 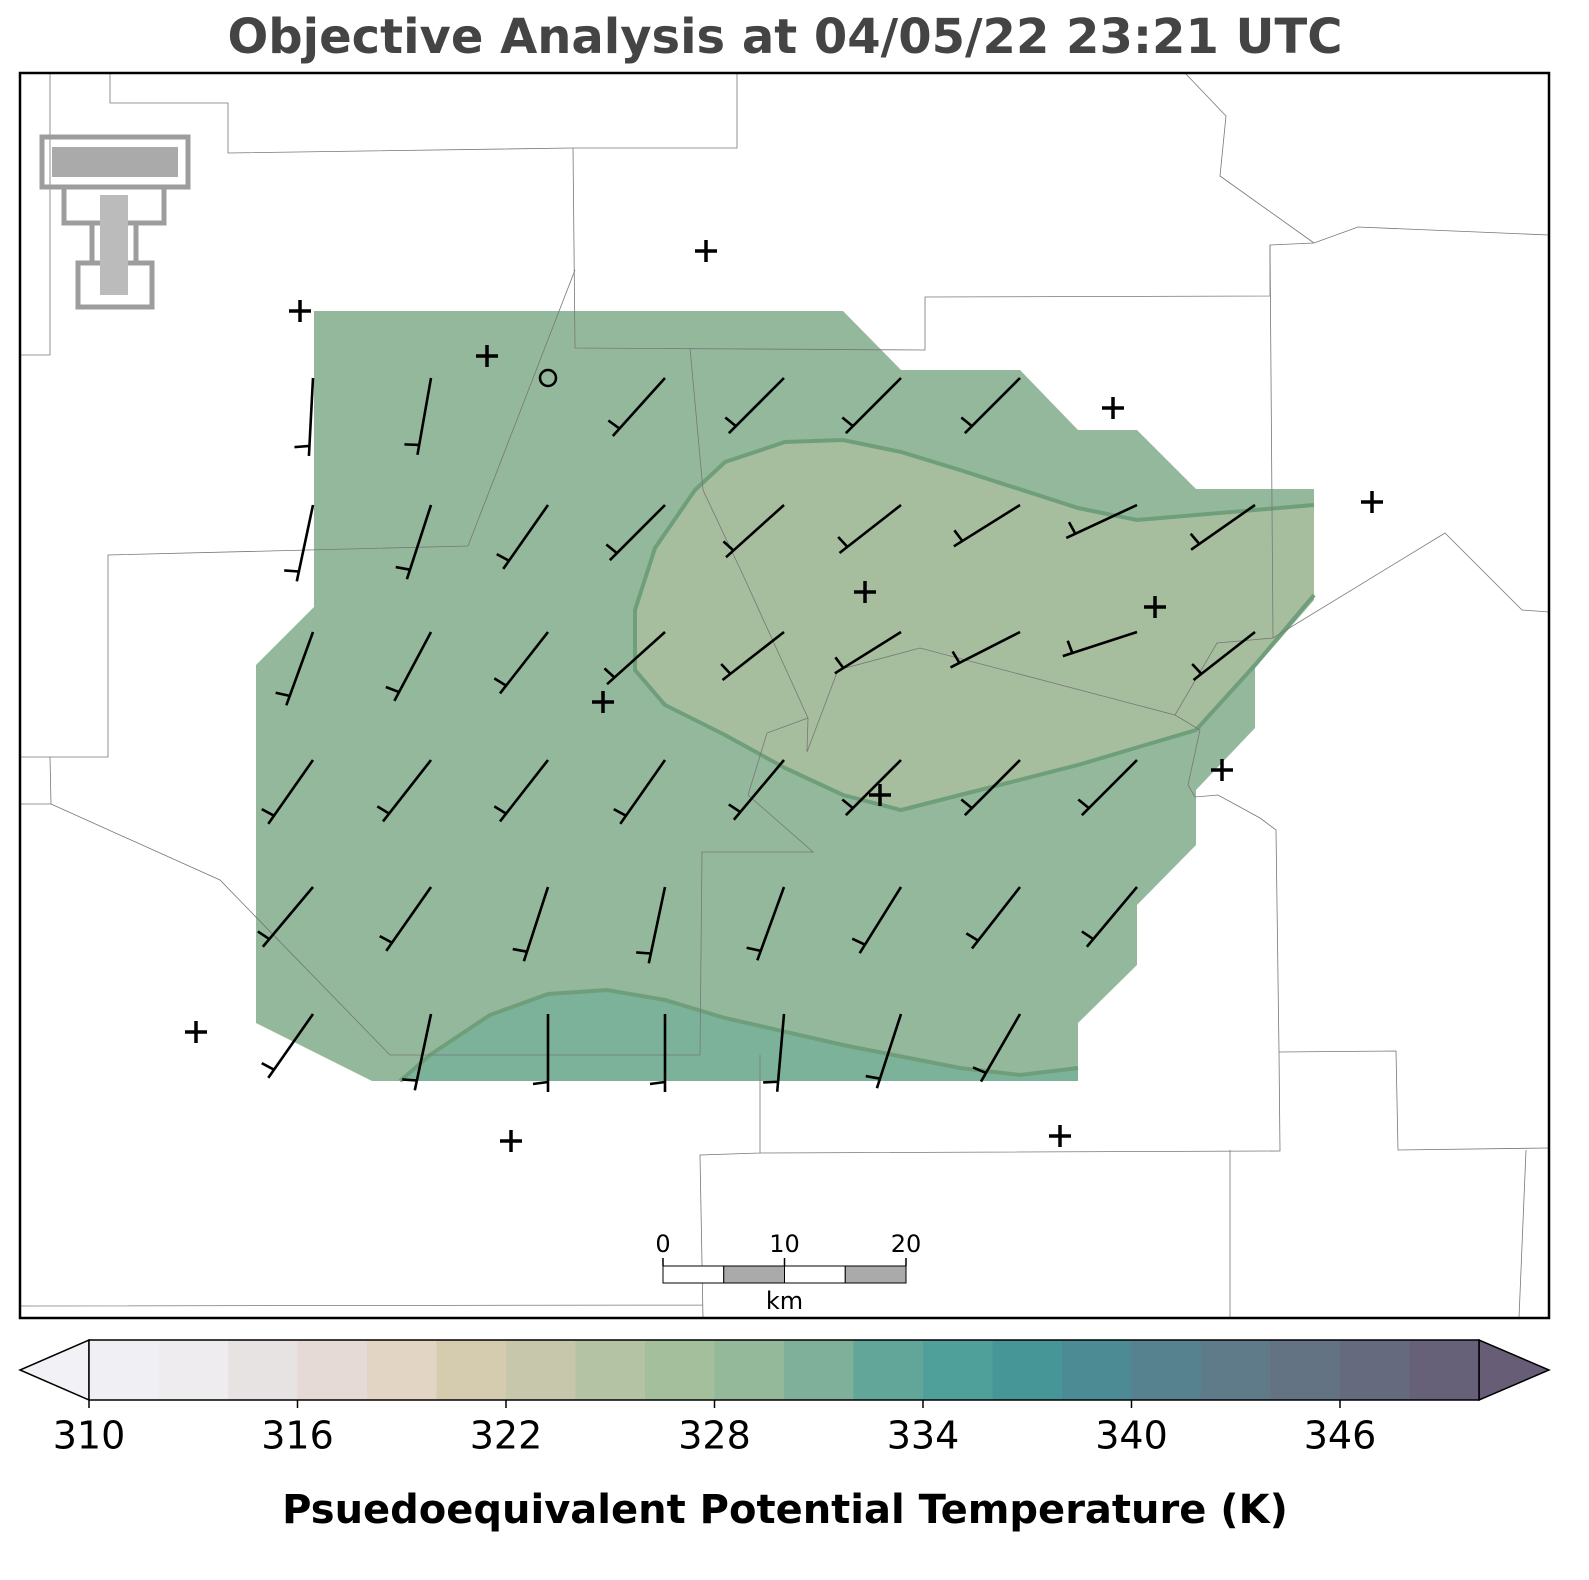 What do you see at coordinates (974, 625) in the screenshot?
I see `theta-e-fill` at bounding box center [974, 625].